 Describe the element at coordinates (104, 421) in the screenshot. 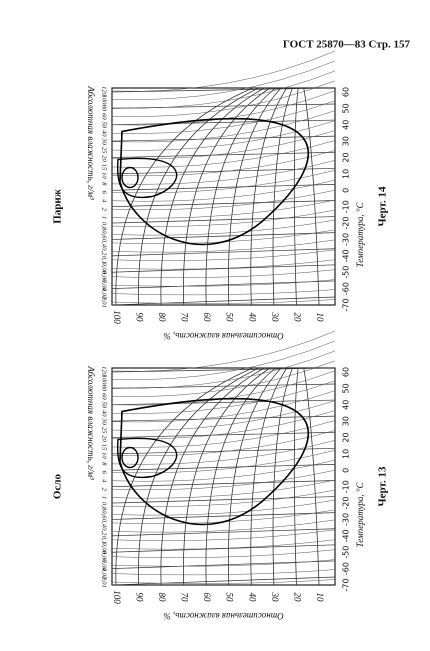

I see `abs-humidity-tick-label: 30` at that location.